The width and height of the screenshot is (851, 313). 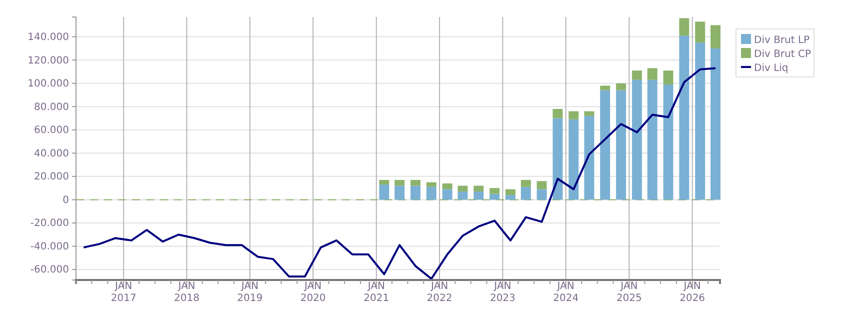 I want to click on y-tick-label: -40.000, so click(x=49, y=246).